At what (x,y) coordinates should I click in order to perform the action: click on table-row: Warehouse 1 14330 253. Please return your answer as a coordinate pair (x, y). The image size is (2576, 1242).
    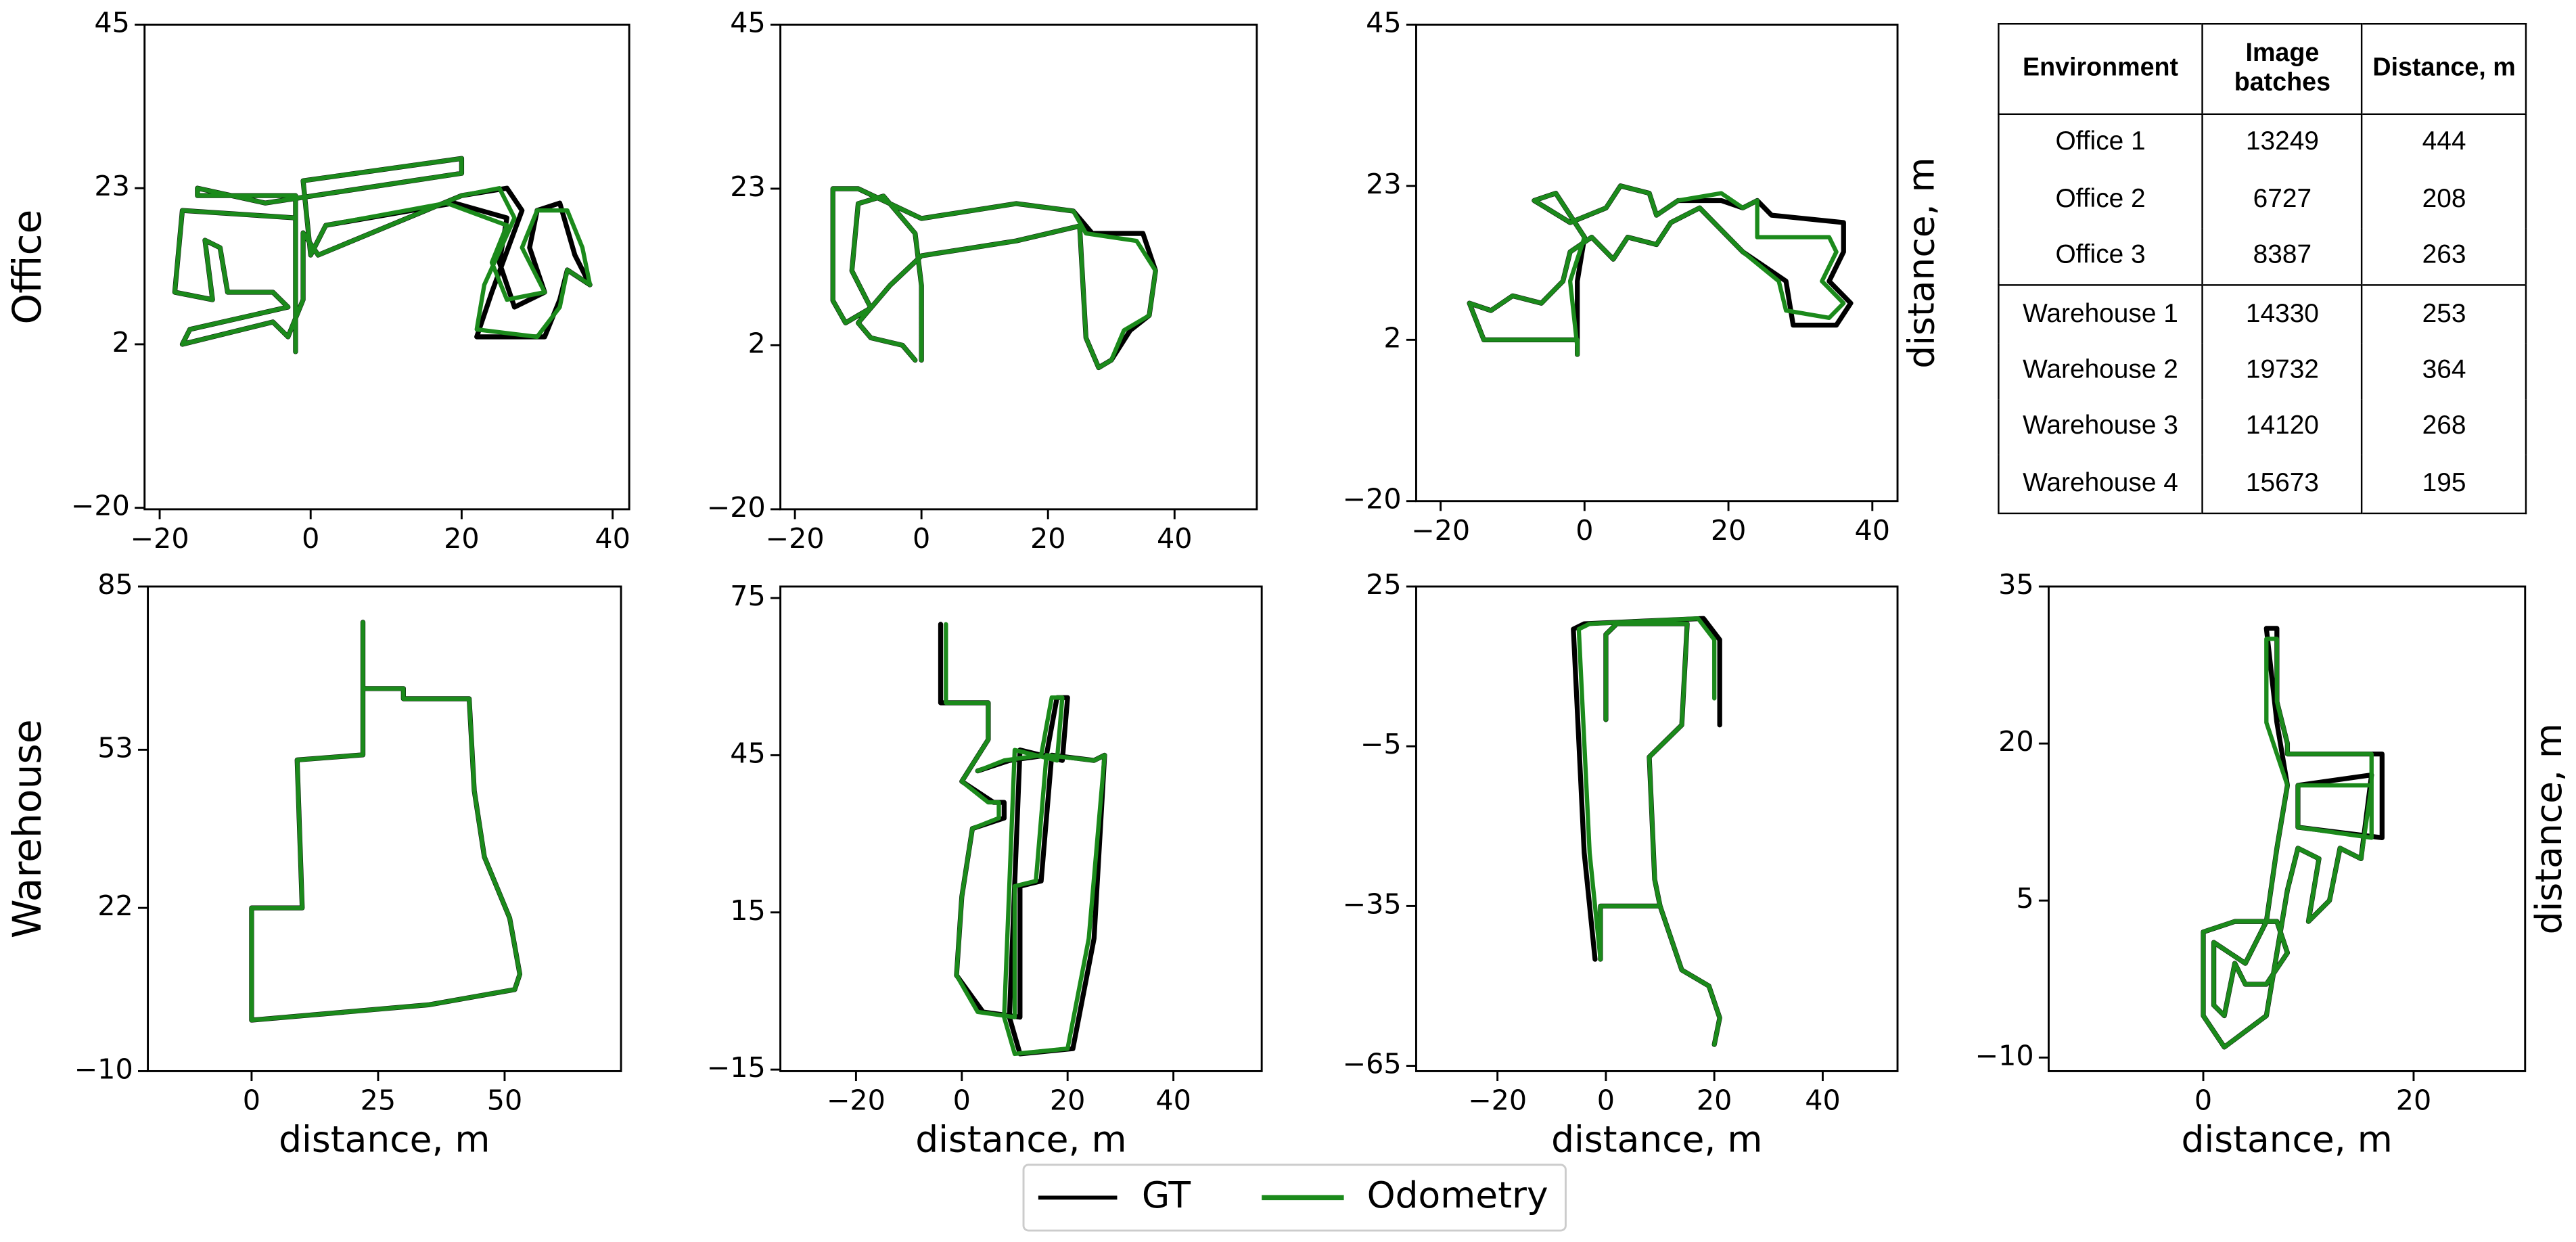
    Looking at the image, I should click on (2262, 314).